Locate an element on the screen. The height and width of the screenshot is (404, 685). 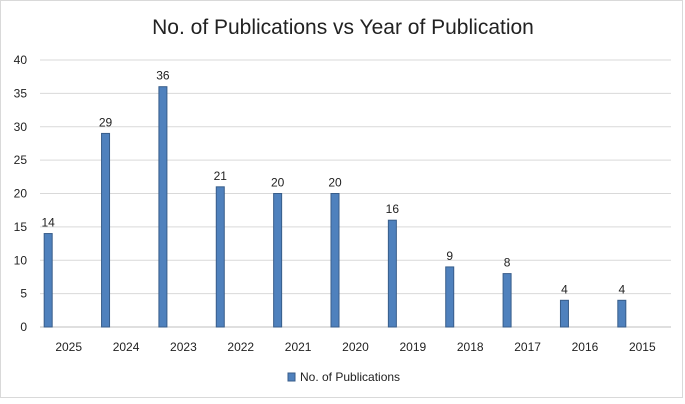
y-tick-label: 30 is located at coordinates (21, 127).